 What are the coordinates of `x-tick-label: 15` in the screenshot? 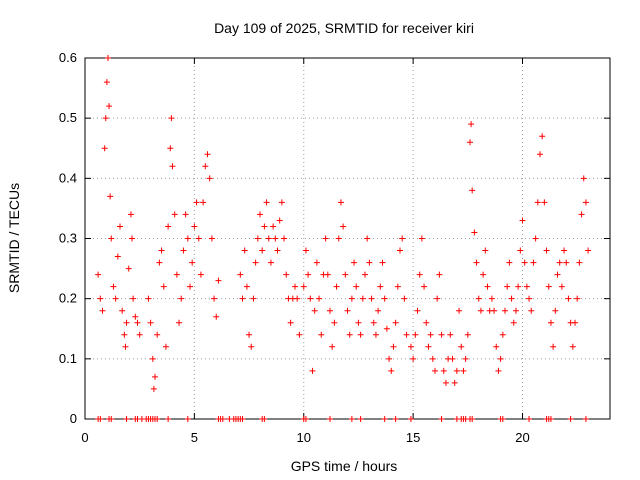 It's located at (413, 437).